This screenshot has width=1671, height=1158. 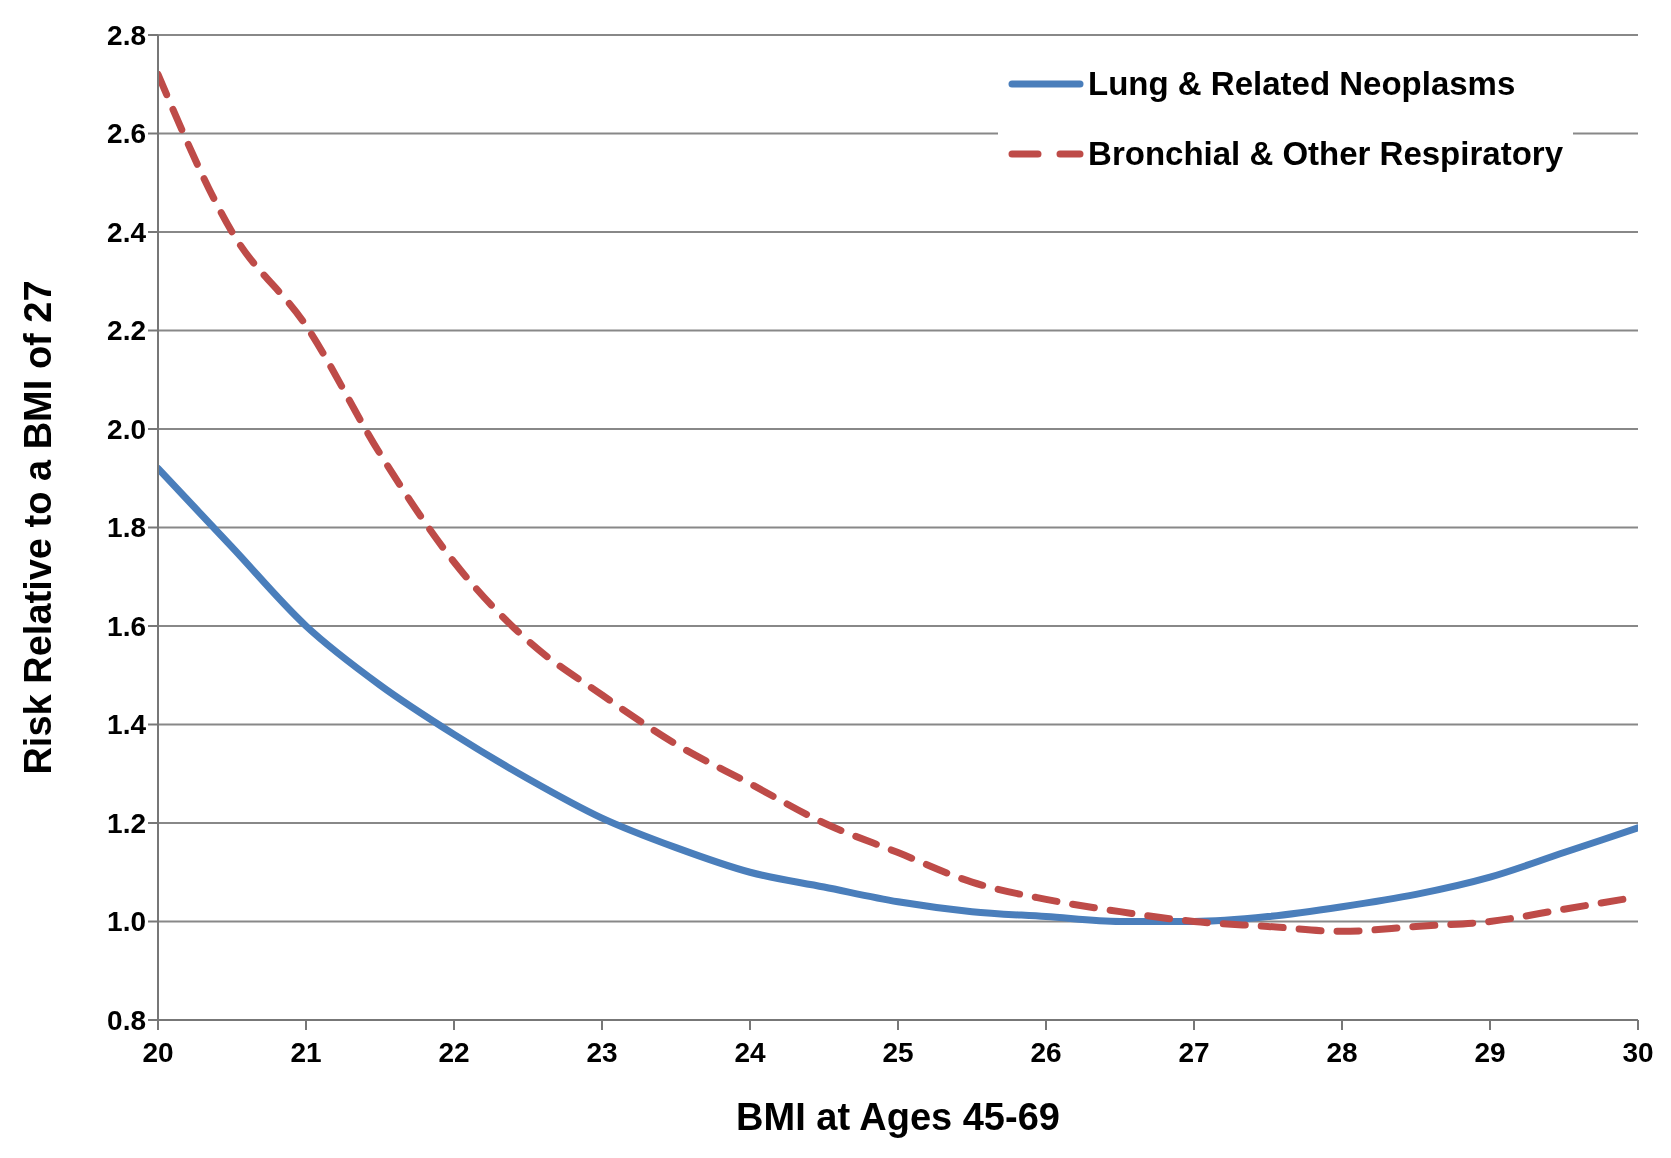 What do you see at coordinates (1194, 1052) in the screenshot?
I see `x-tick-label: 27` at bounding box center [1194, 1052].